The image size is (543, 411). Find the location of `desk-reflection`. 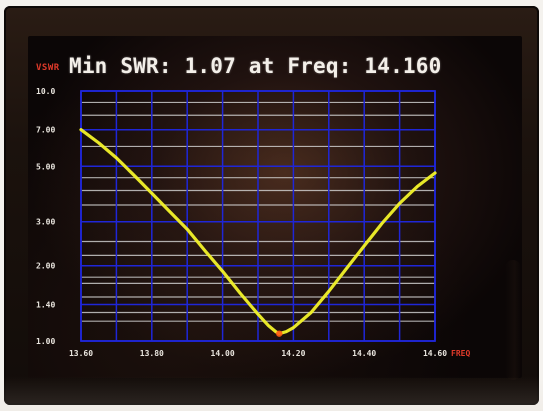

desk-reflection is located at coordinates (271, 393).